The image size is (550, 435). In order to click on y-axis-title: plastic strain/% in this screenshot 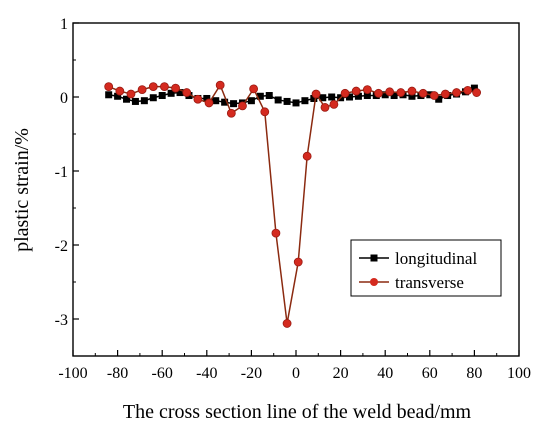, I will do `click(22, 190)`.